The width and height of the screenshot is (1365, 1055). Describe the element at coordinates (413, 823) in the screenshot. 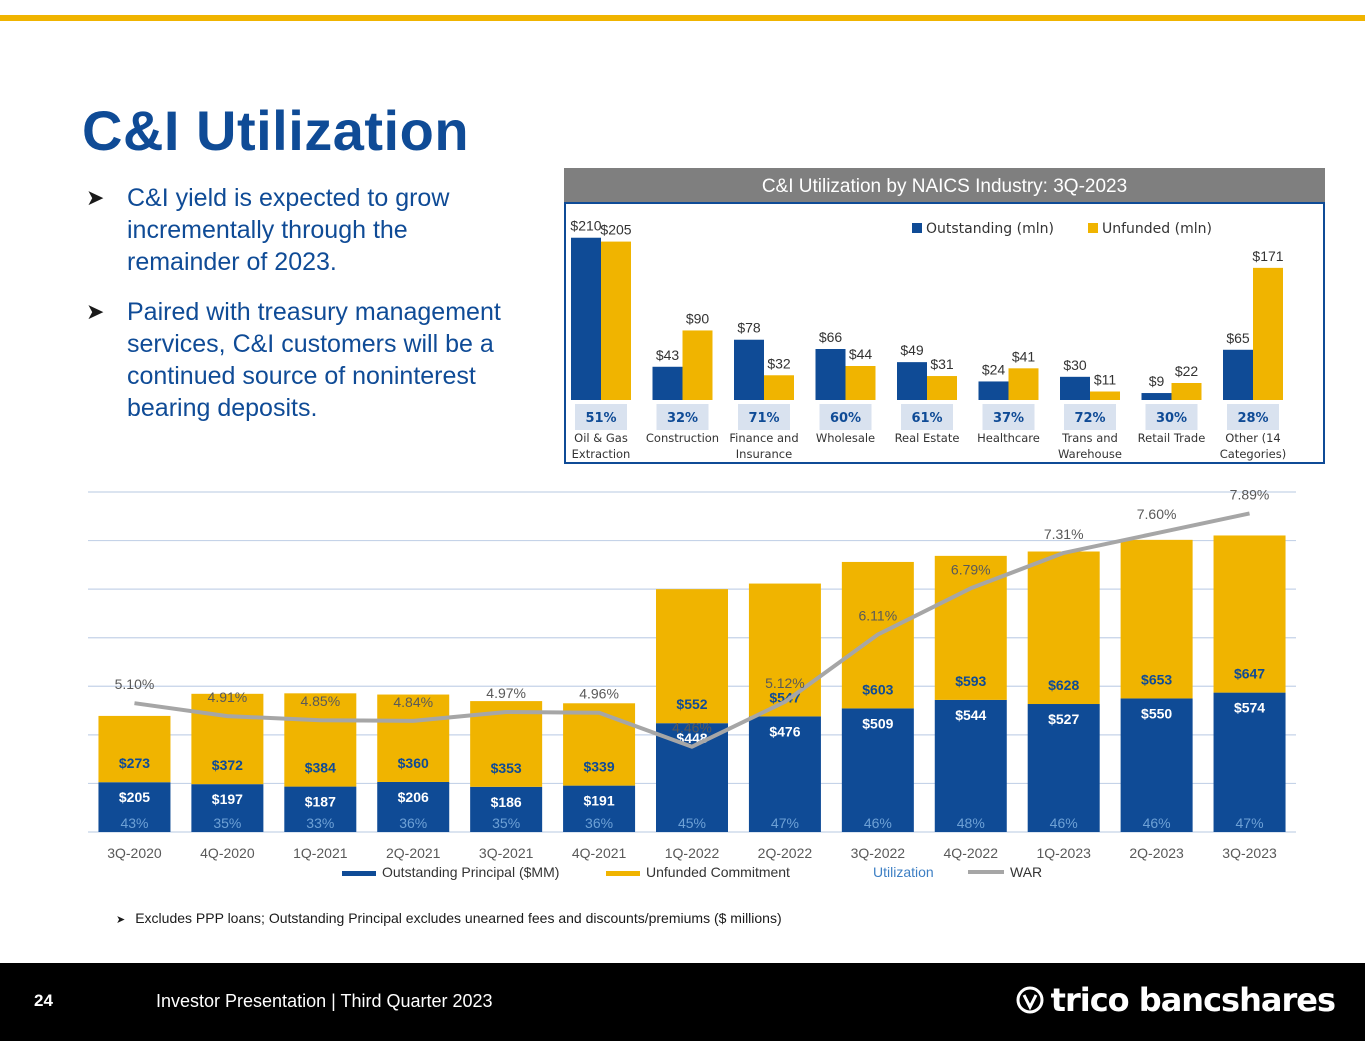

I see `utilization-label: 36%` at that location.